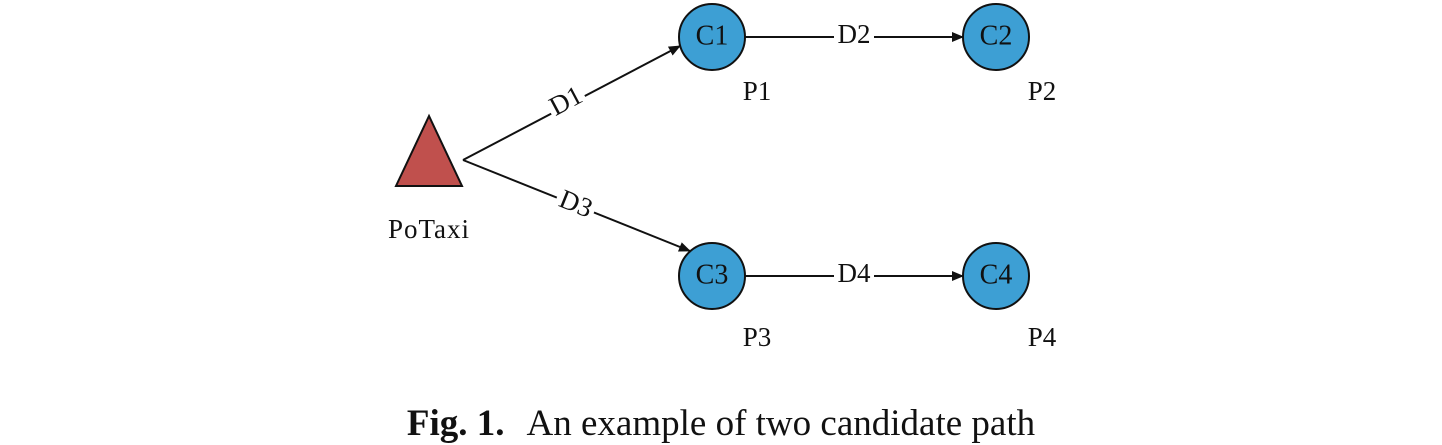  I want to click on edge-label-d1-bg, so click(567, 103).